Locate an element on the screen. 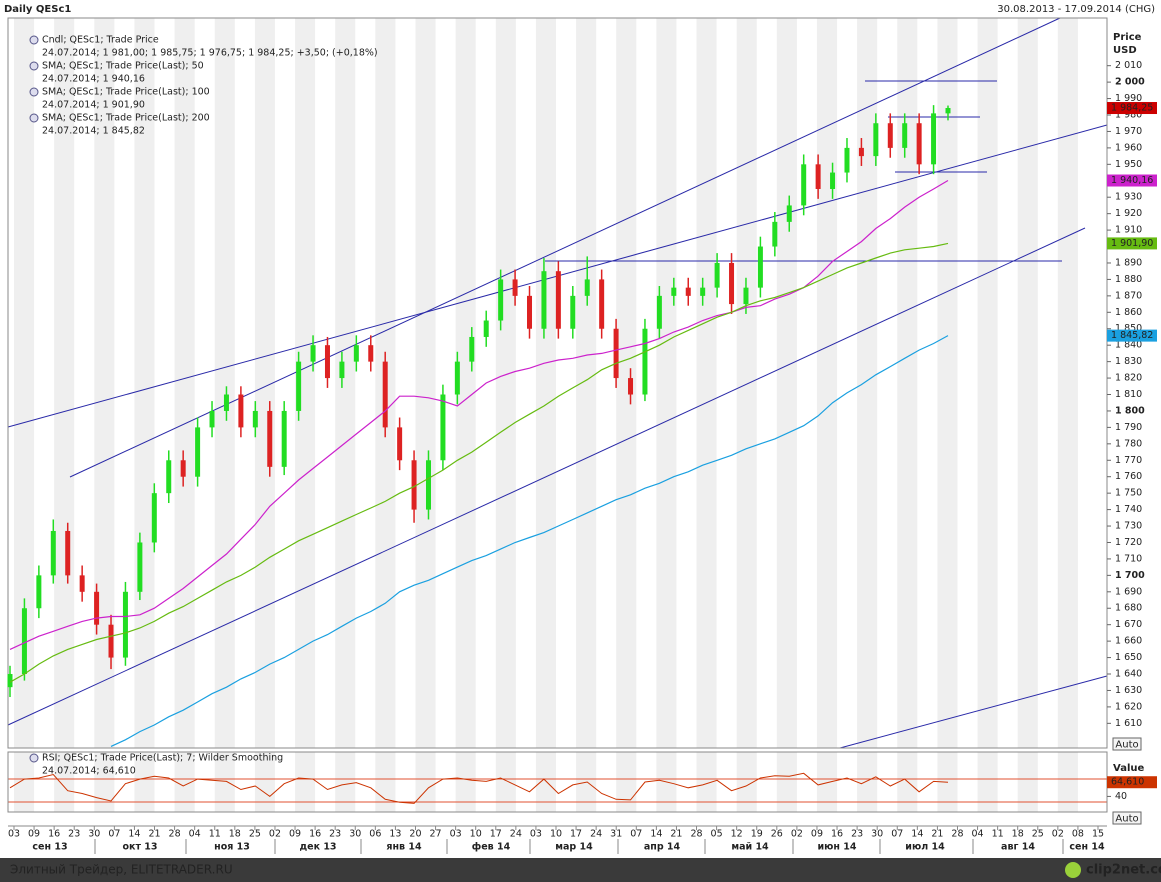 Image resolution: width=1161 pixels, height=882 pixels. y-tick-label: 1 930 is located at coordinates (1128, 197).